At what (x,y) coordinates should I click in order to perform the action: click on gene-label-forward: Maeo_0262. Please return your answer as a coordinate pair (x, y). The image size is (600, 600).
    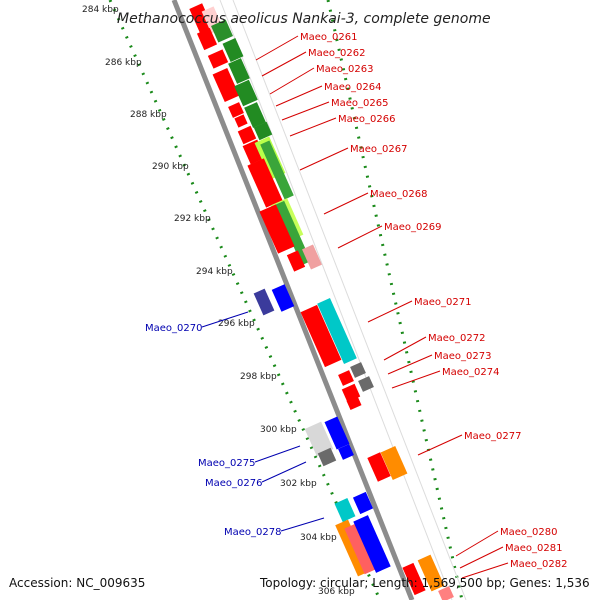
    Looking at the image, I should click on (336, 53).